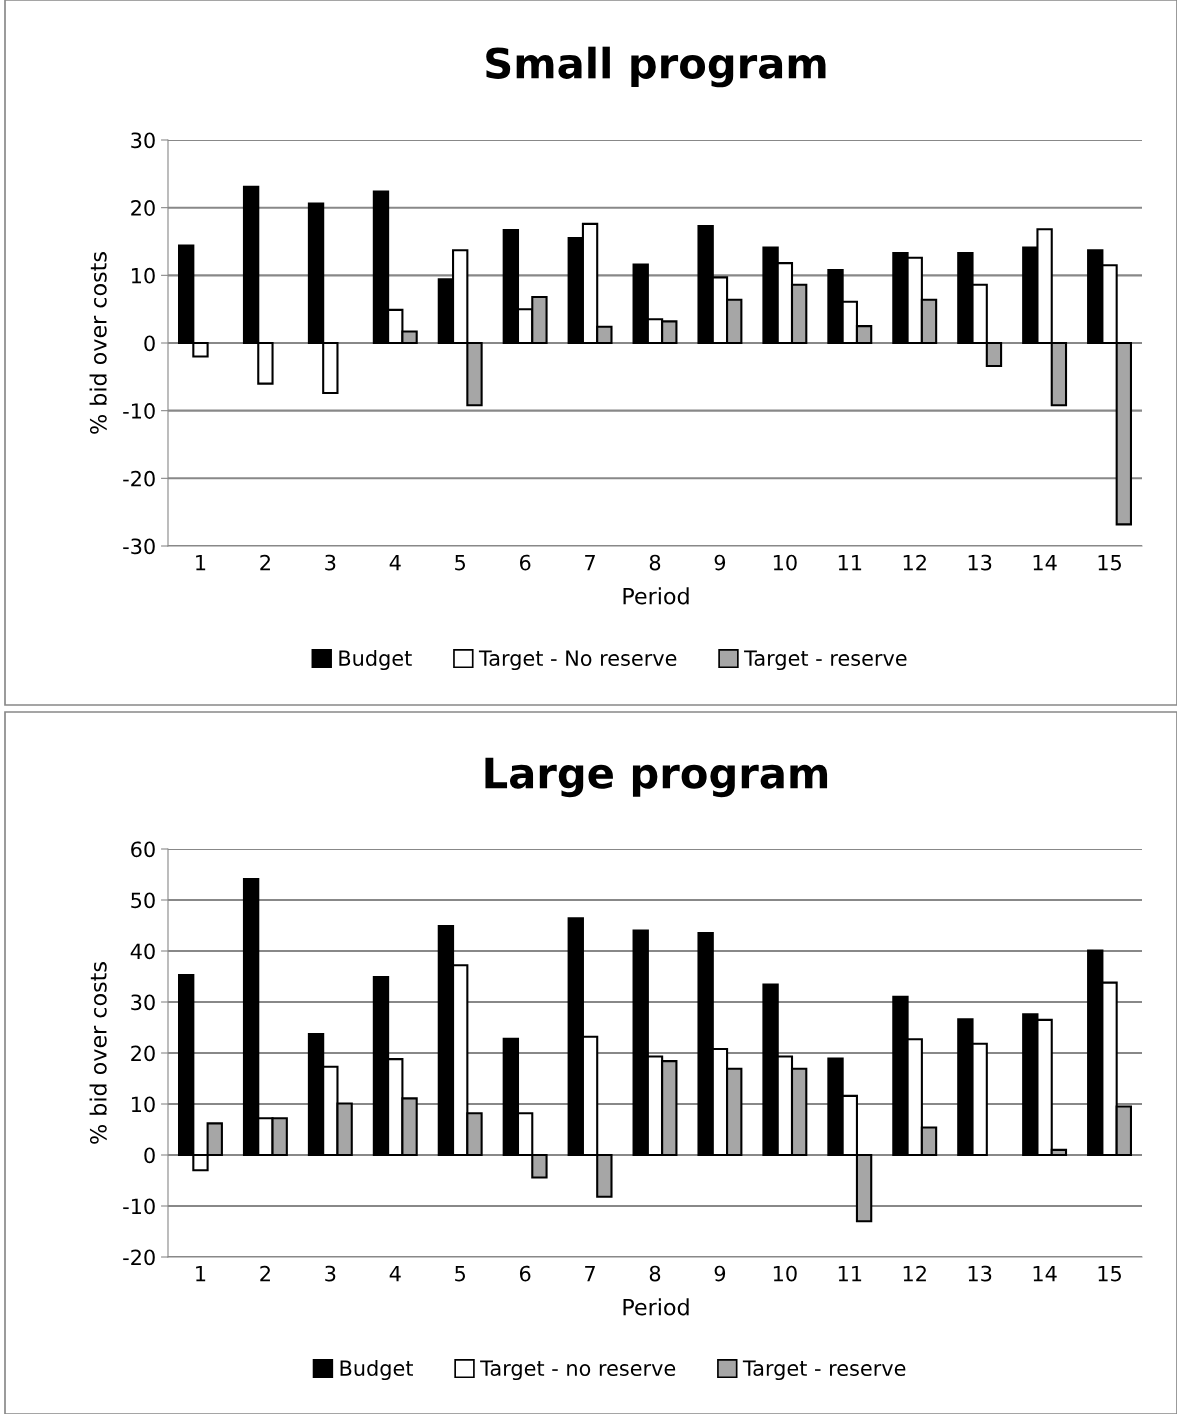  I want to click on y-tick-label: 40, so click(142, 951).